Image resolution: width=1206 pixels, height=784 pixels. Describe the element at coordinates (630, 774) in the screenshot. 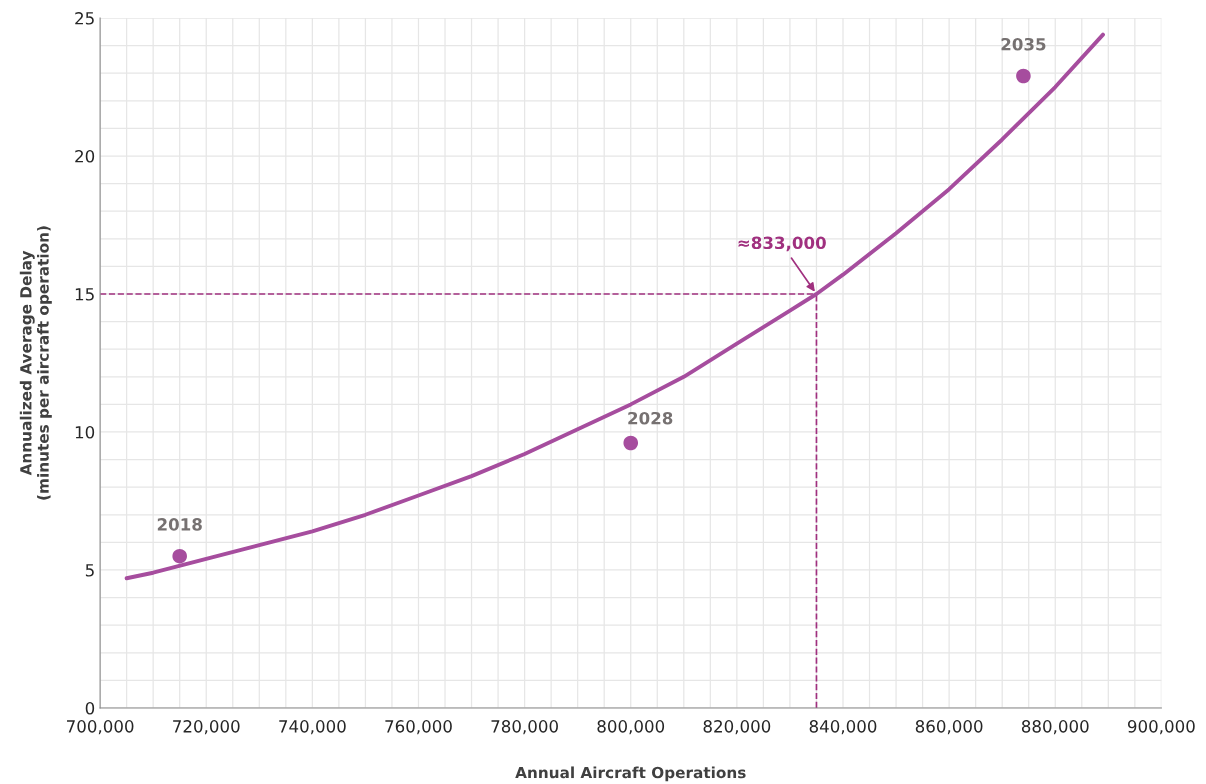

I see `x-axis-title: Annual Aircraft Operations` at that location.